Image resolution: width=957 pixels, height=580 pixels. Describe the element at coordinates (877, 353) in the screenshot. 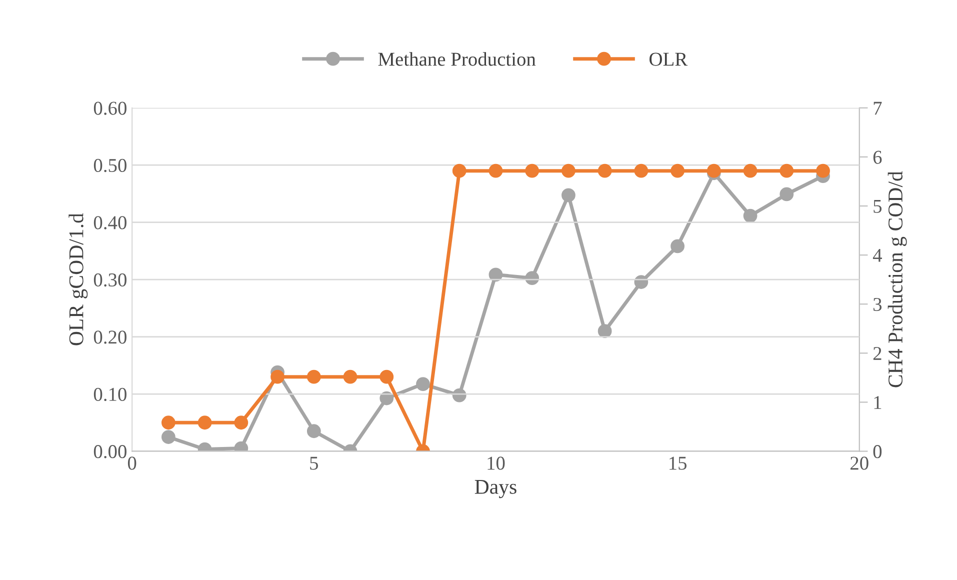

I see `y2-tick-label: 2` at that location.